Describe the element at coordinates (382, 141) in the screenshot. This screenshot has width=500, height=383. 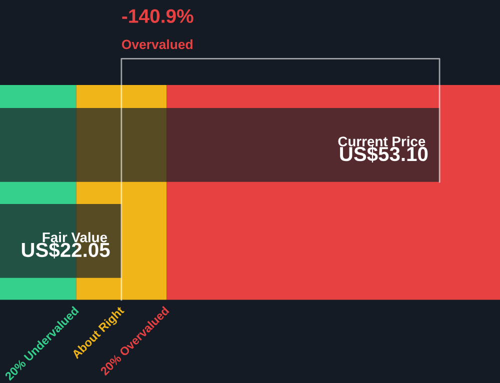
I see `y-tick-label: Current Price` at that location.